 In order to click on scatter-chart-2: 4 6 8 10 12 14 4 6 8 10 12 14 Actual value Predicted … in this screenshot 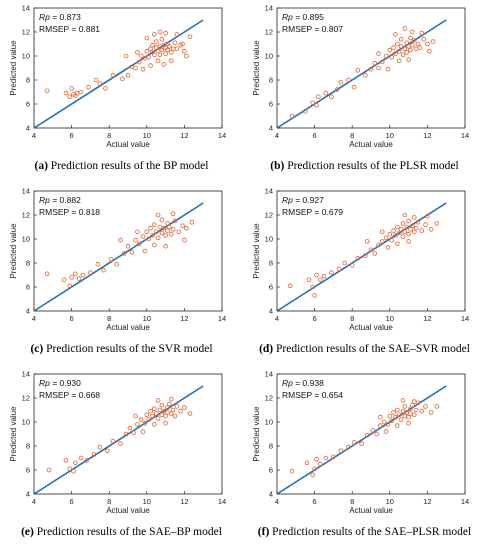, I will do `click(360, 76)`.